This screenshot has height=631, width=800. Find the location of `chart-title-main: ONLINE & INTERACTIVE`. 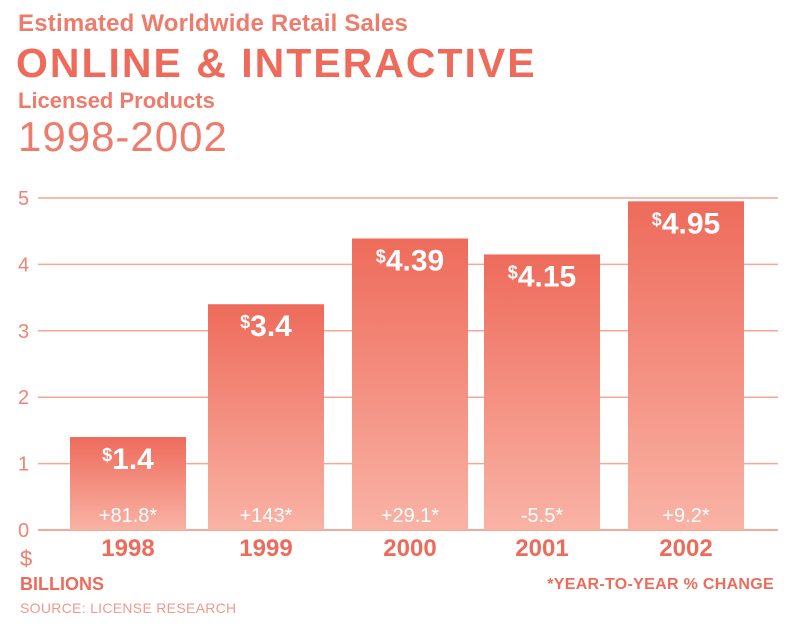

chart-title-main: ONLINE & INTERACTIVE is located at coordinates (276, 63).